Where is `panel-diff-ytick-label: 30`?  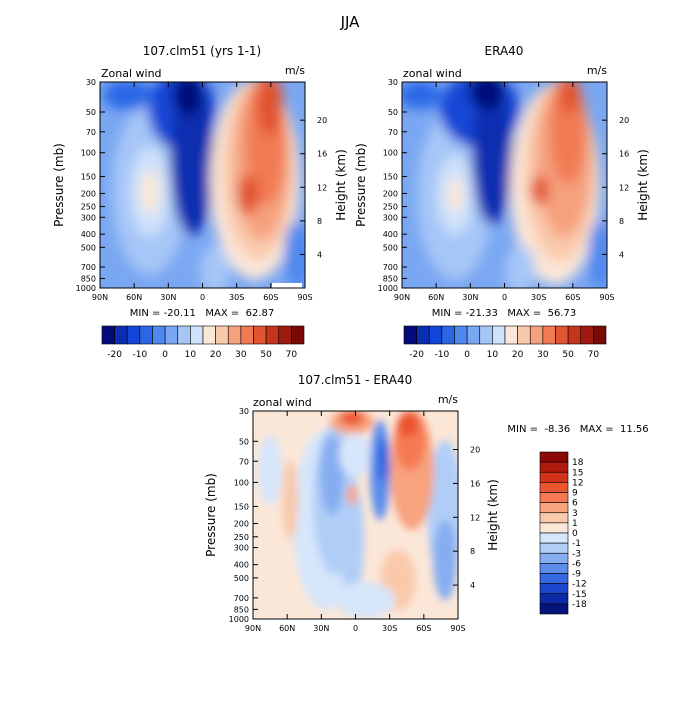 panel-diff-ytick-label: 30 is located at coordinates (244, 411).